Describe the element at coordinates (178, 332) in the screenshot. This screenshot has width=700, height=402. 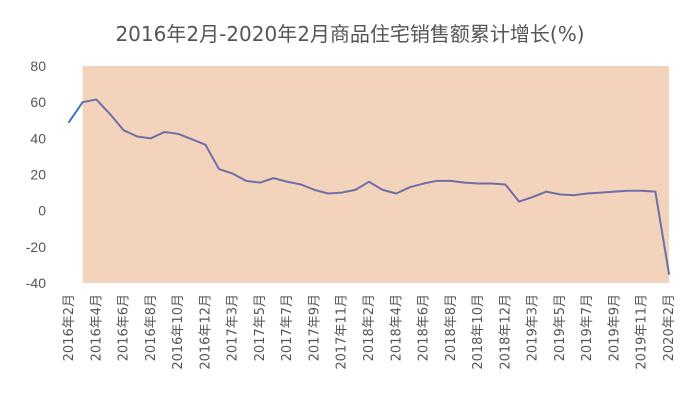
I see `x-tick-label: 2016年10月` at that location.